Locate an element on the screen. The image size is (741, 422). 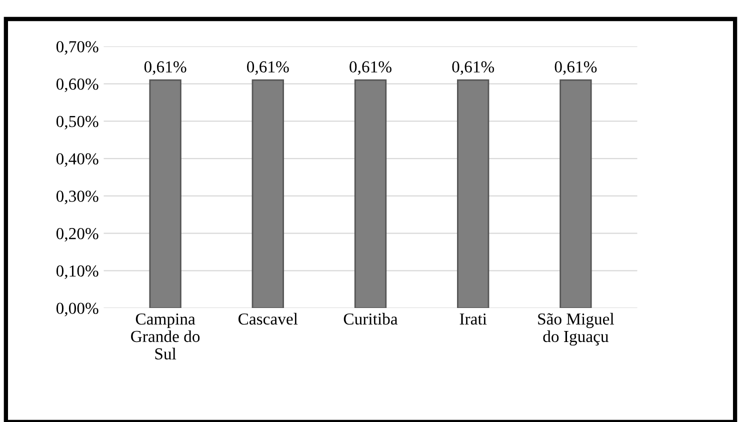
x-tick-label: Irati is located at coordinates (473, 319).